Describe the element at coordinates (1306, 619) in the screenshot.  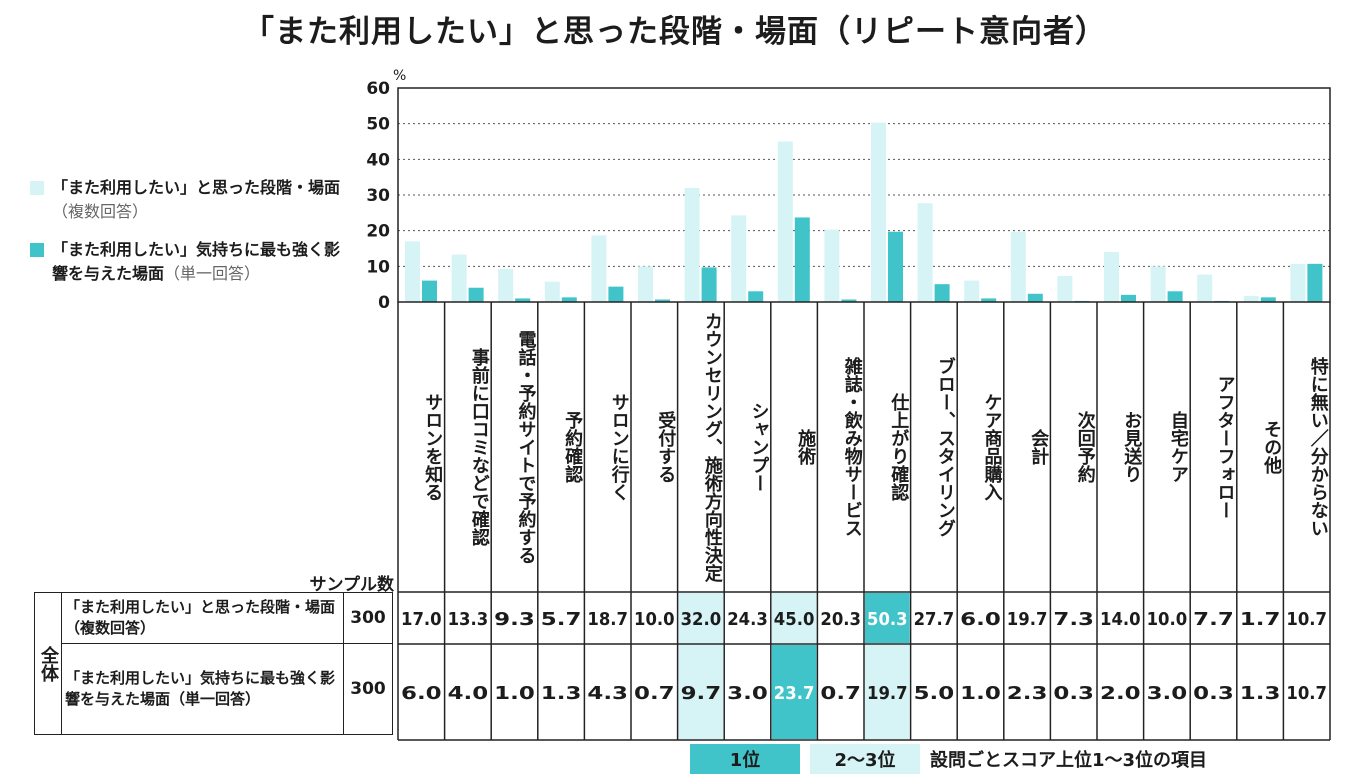
I see `value-cell-multi: 10.7` at that location.